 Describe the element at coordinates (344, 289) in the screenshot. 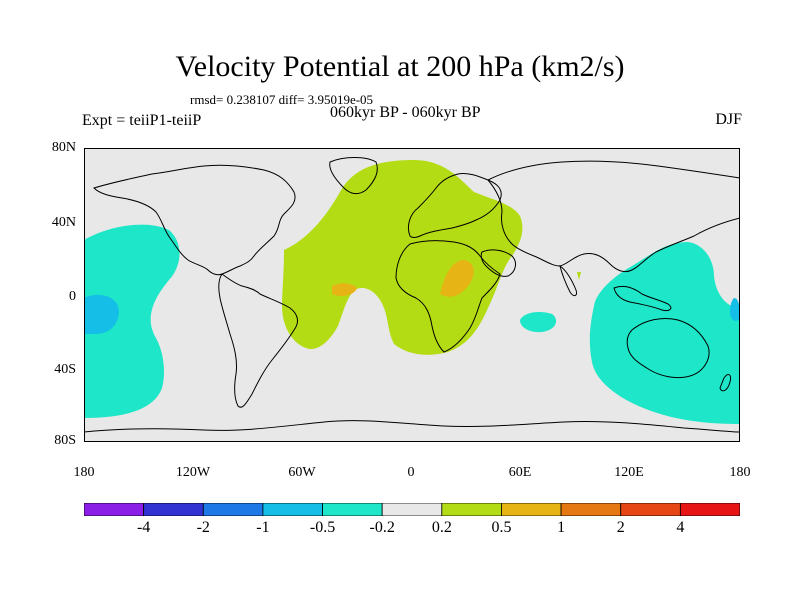

I see `positive-core-atlantic` at that location.